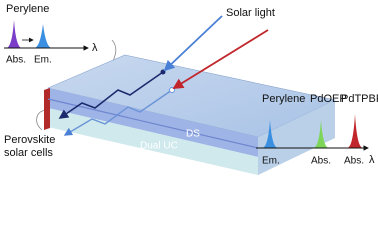  I want to click on uc-path, so click(118, 112).